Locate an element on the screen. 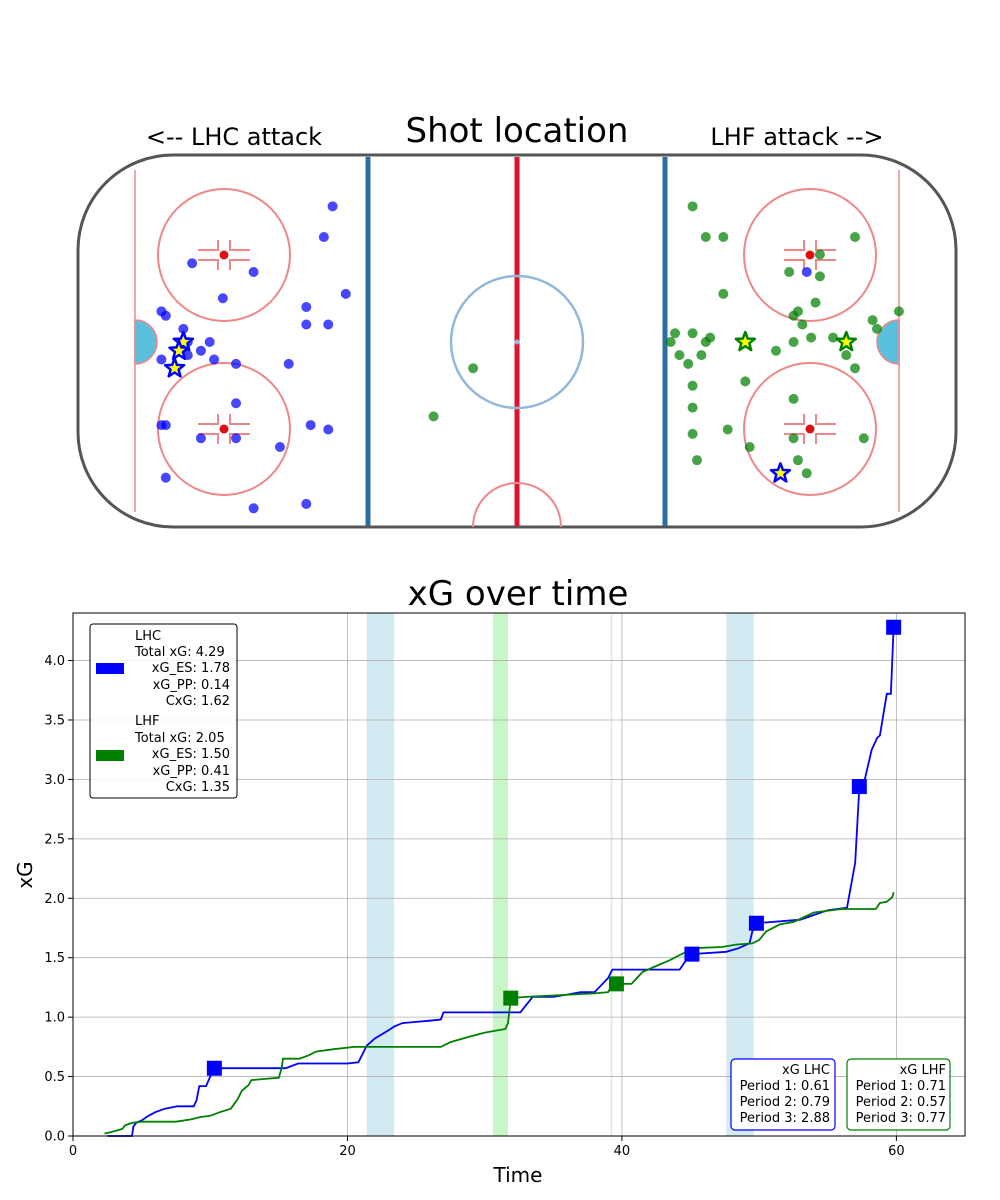 This screenshot has height=1200, width=1000. y-tick-label: 0.5 is located at coordinates (54, 1077).